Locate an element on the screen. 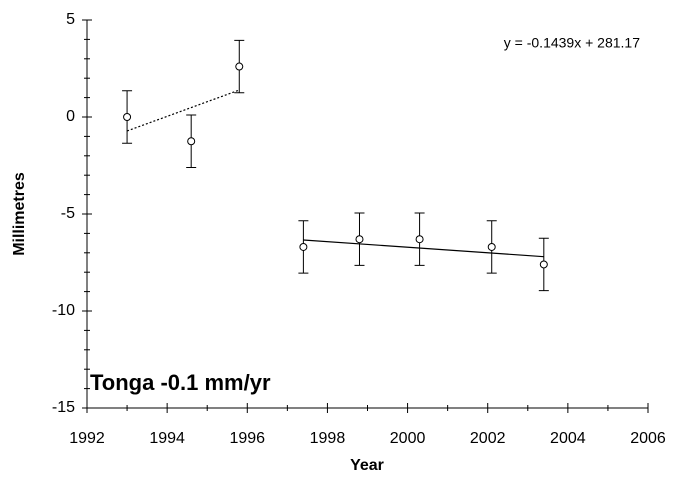 The image size is (675, 481). x-tick-label: 2006 is located at coordinates (648, 438).